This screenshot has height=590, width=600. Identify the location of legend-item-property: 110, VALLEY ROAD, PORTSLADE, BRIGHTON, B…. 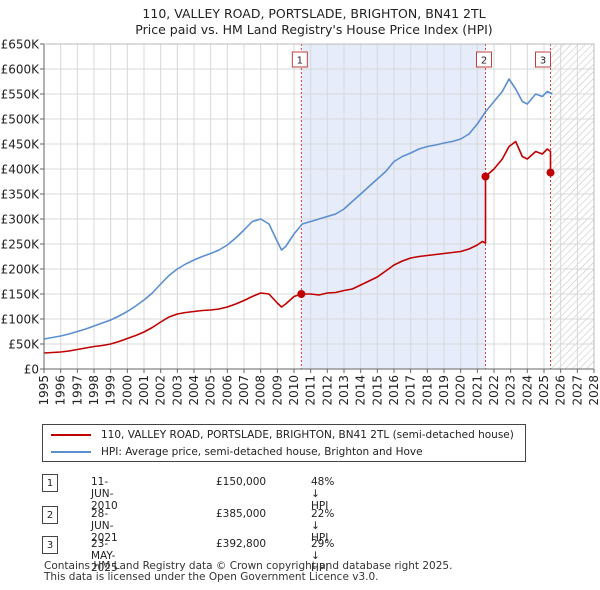
(282, 435).